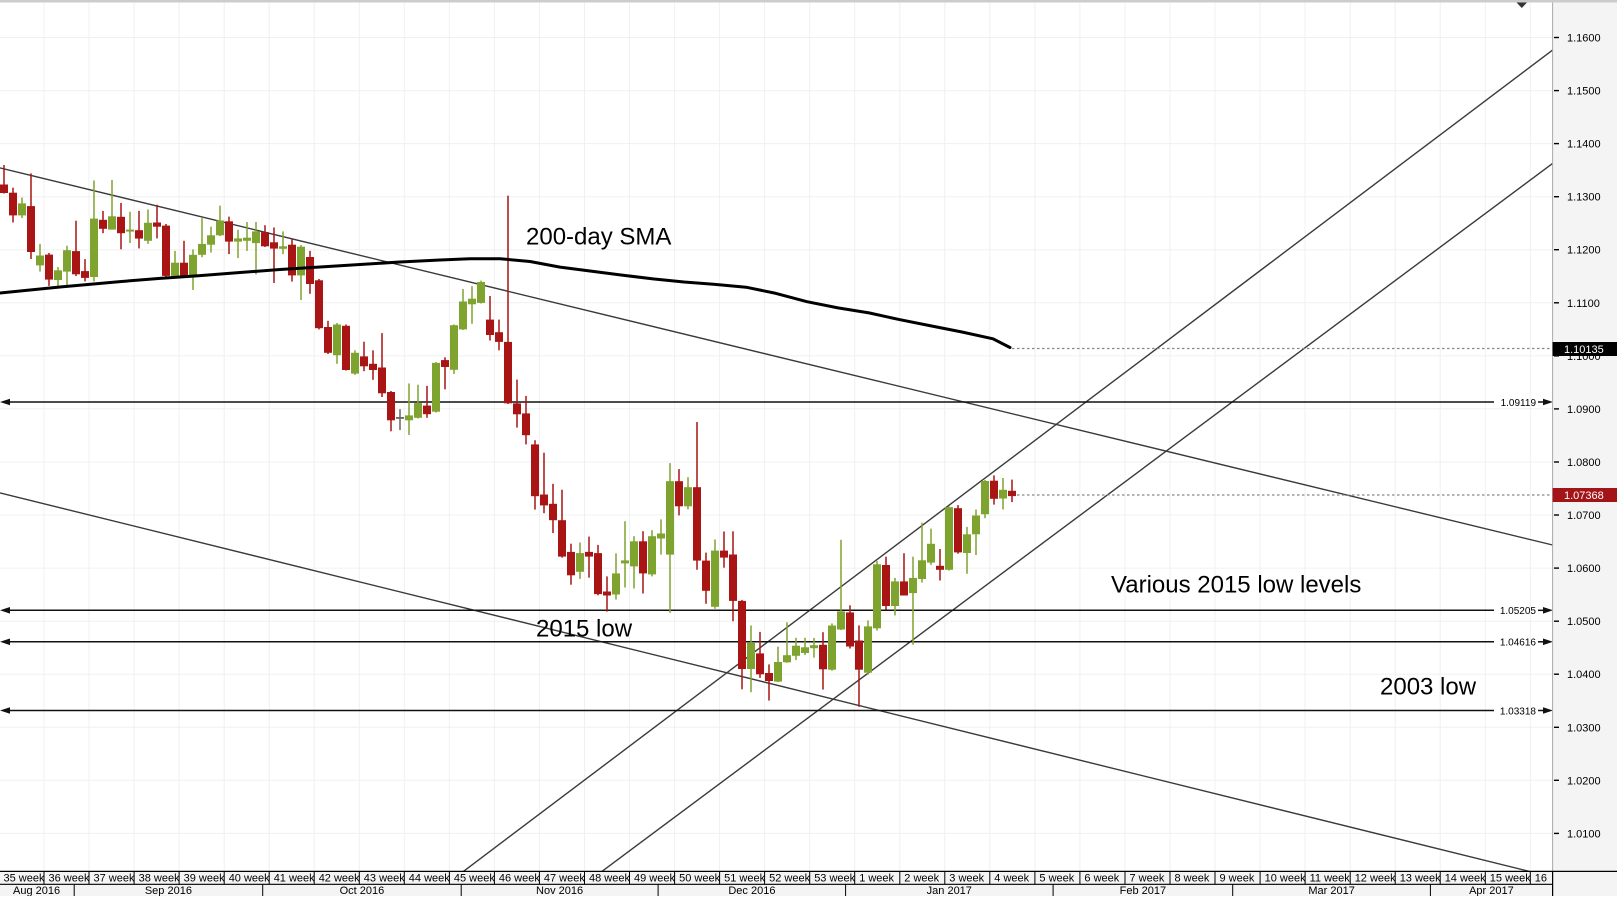 The image size is (1617, 901). I want to click on svg-text: 16, so click(1541, 879).